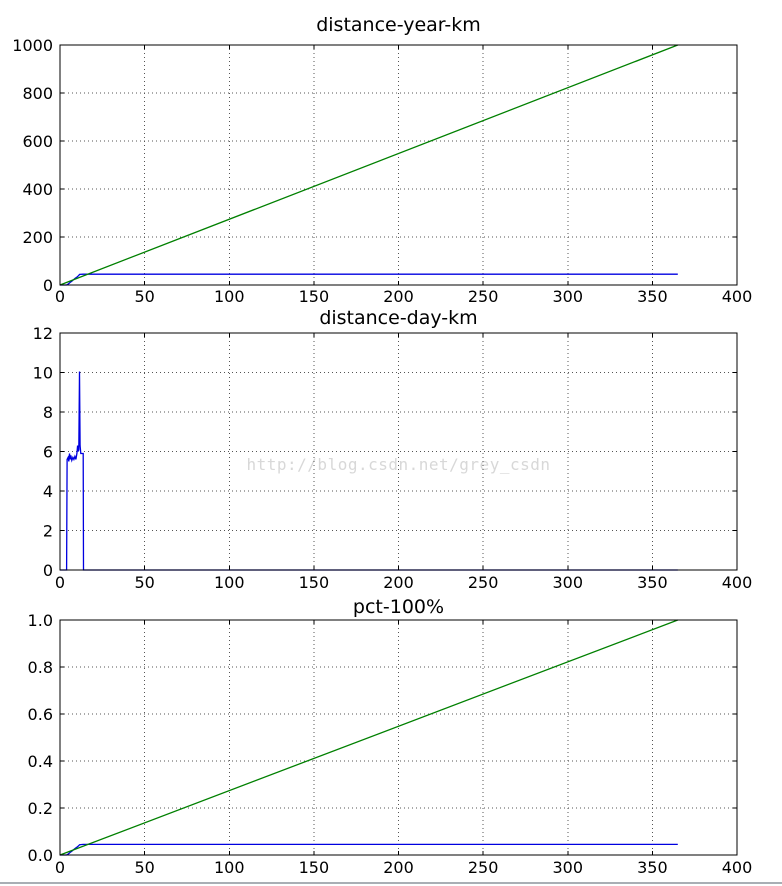  Describe the element at coordinates (398, 607) in the screenshot. I see `chart-3-title: pct-100%` at that location.